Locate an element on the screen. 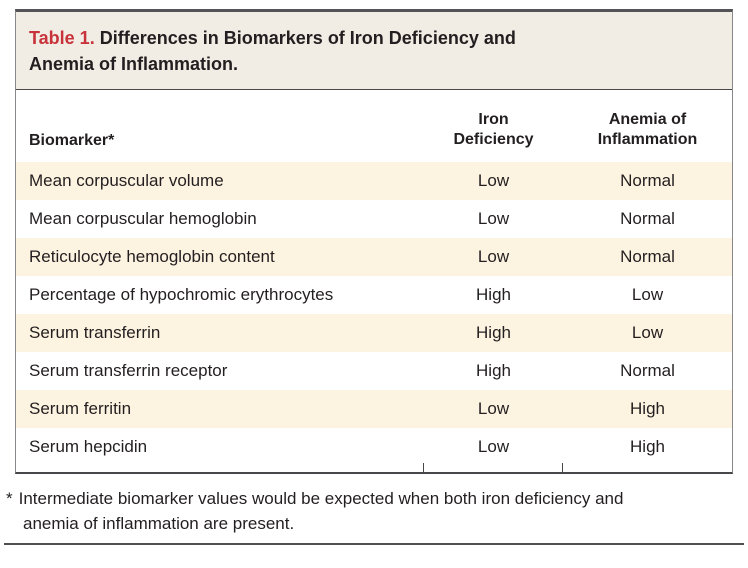 This screenshot has width=748, height=568. footnote-marker: * is located at coordinates (9, 498).